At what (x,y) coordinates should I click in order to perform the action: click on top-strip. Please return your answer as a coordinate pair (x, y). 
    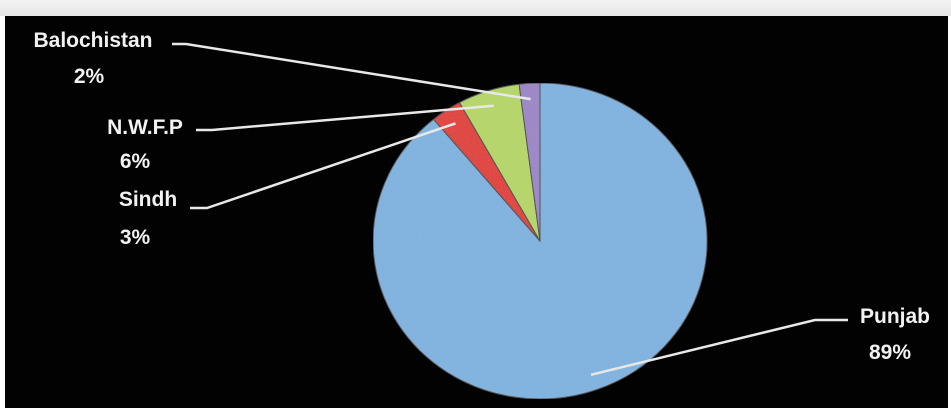
    Looking at the image, I should click on (475, 8).